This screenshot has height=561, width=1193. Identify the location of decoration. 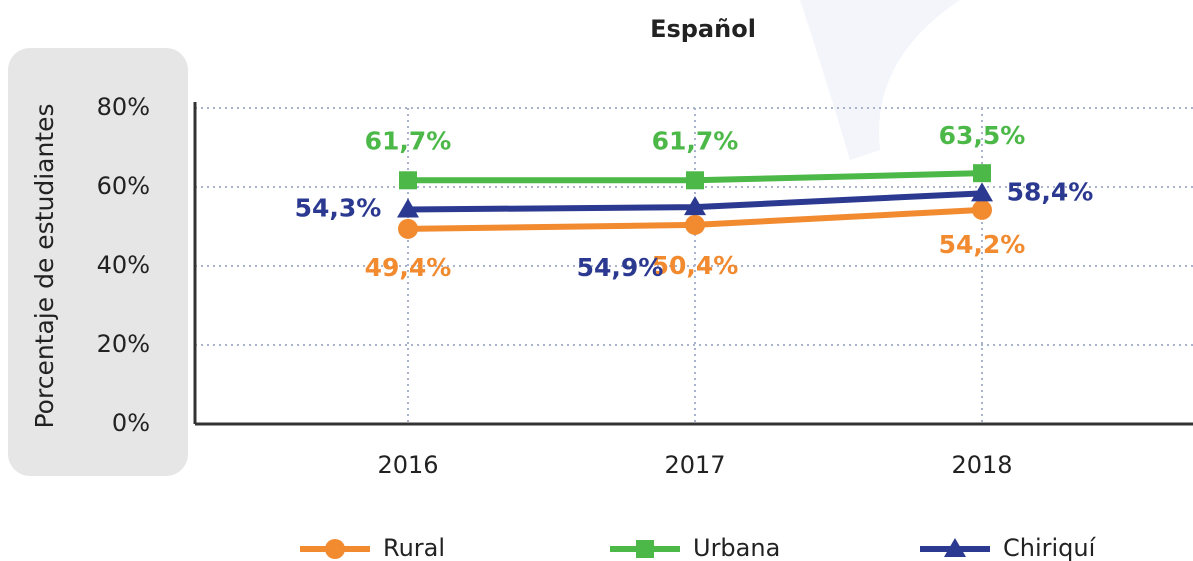
(880, 80).